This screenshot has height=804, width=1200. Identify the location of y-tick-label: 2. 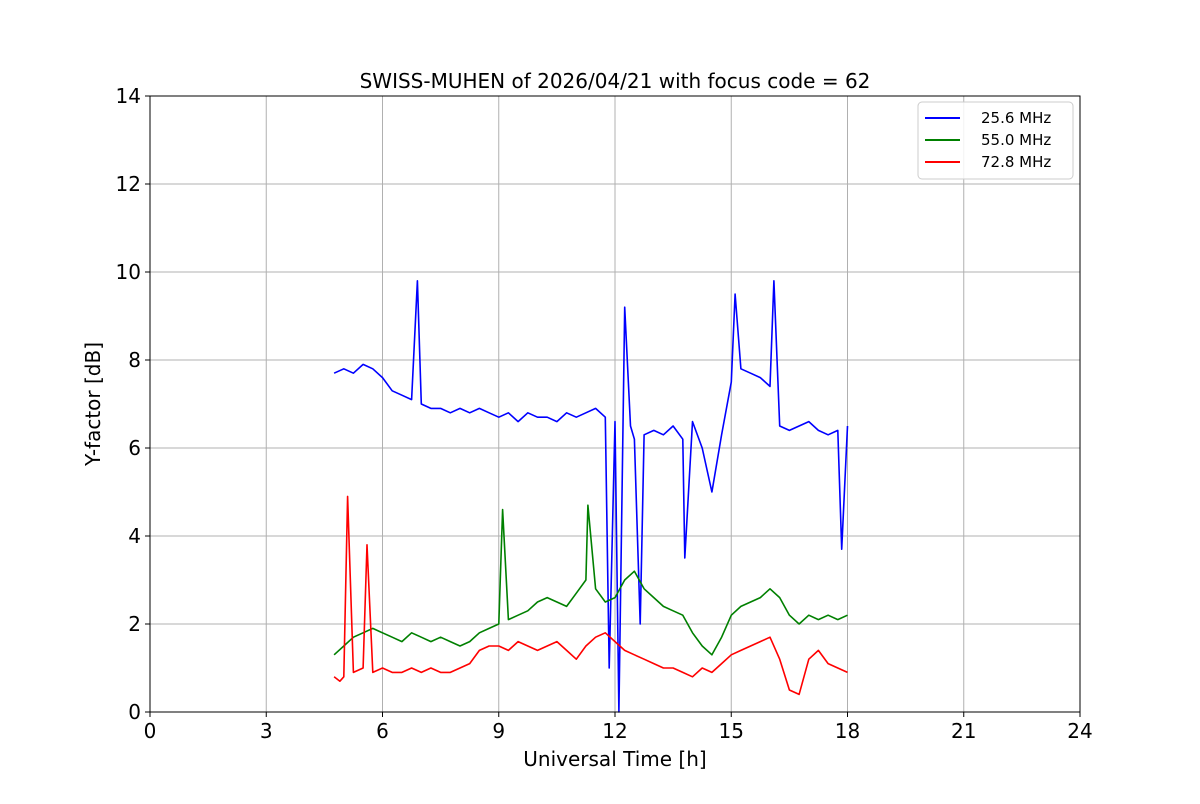
(134, 624).